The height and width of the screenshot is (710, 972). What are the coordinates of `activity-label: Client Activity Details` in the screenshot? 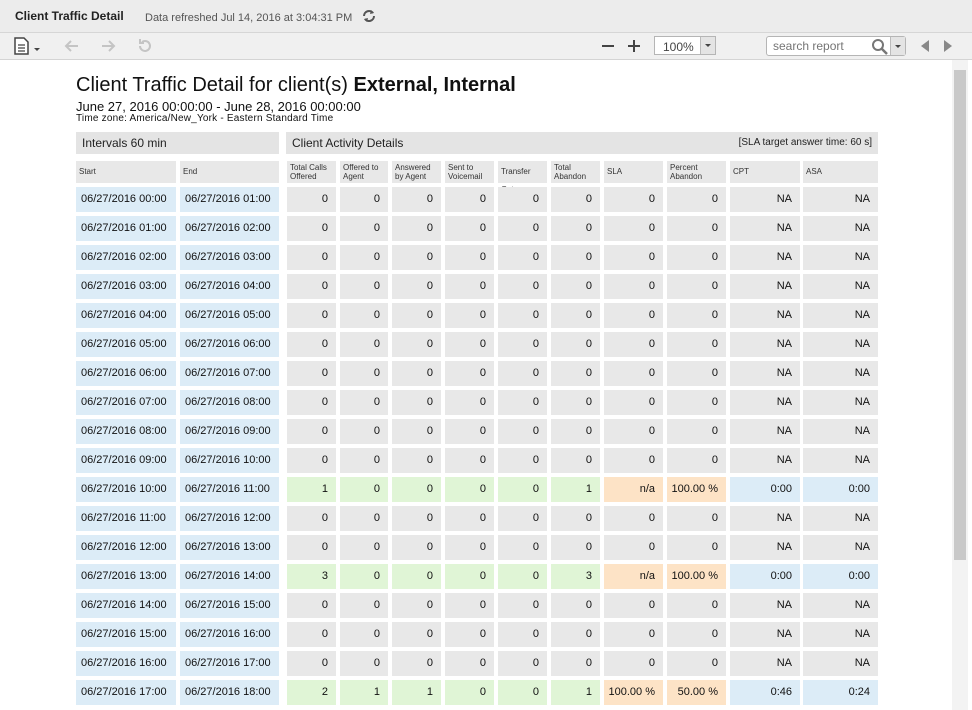 It's located at (348, 143).